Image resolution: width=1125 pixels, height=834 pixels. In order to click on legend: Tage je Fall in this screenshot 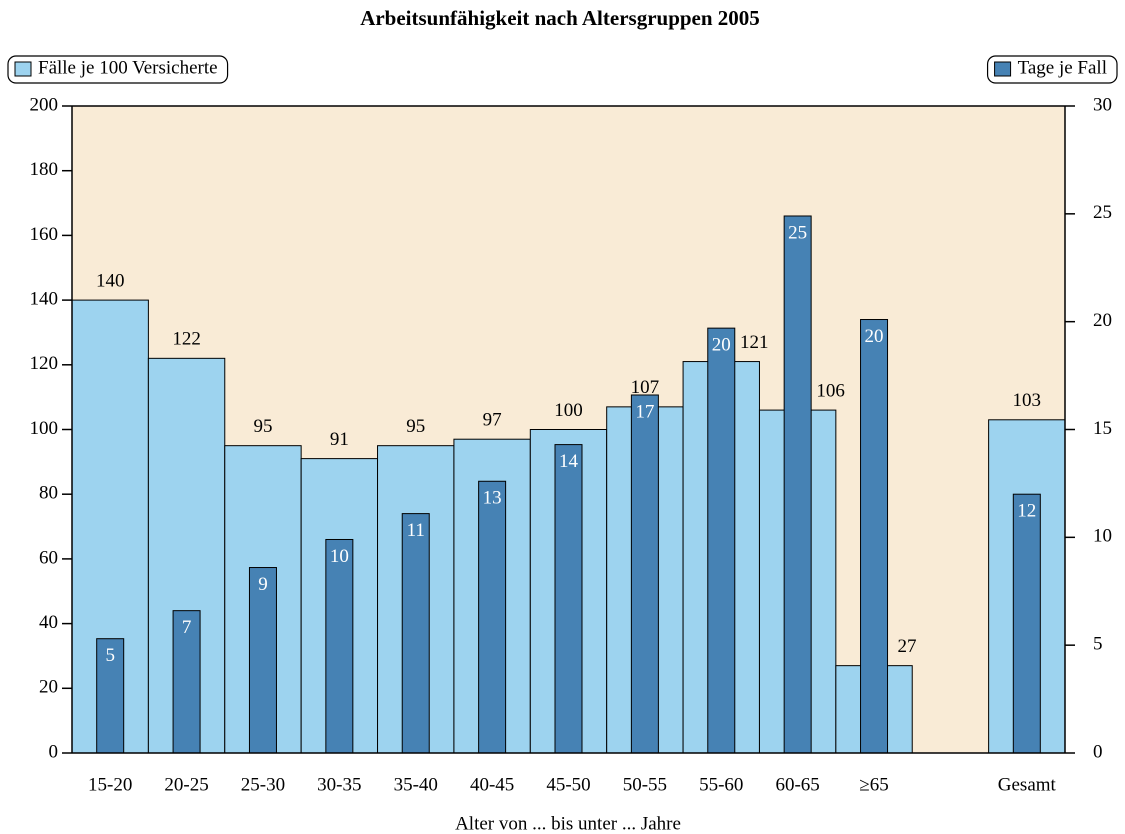, I will do `click(1052, 69)`.